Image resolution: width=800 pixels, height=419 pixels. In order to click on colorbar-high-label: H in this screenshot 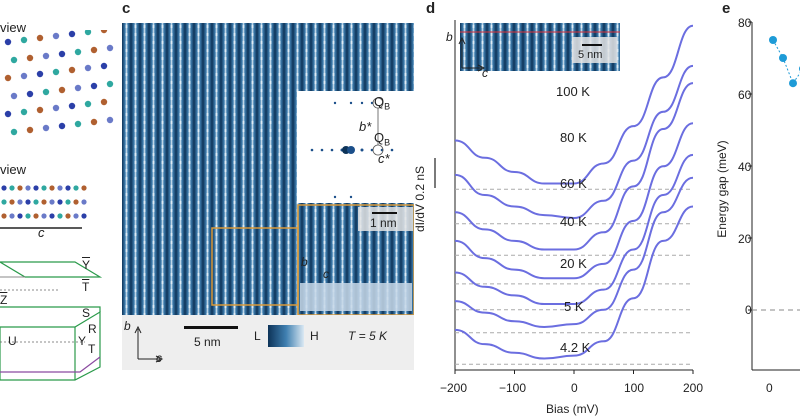, I will do `click(314, 336)`.